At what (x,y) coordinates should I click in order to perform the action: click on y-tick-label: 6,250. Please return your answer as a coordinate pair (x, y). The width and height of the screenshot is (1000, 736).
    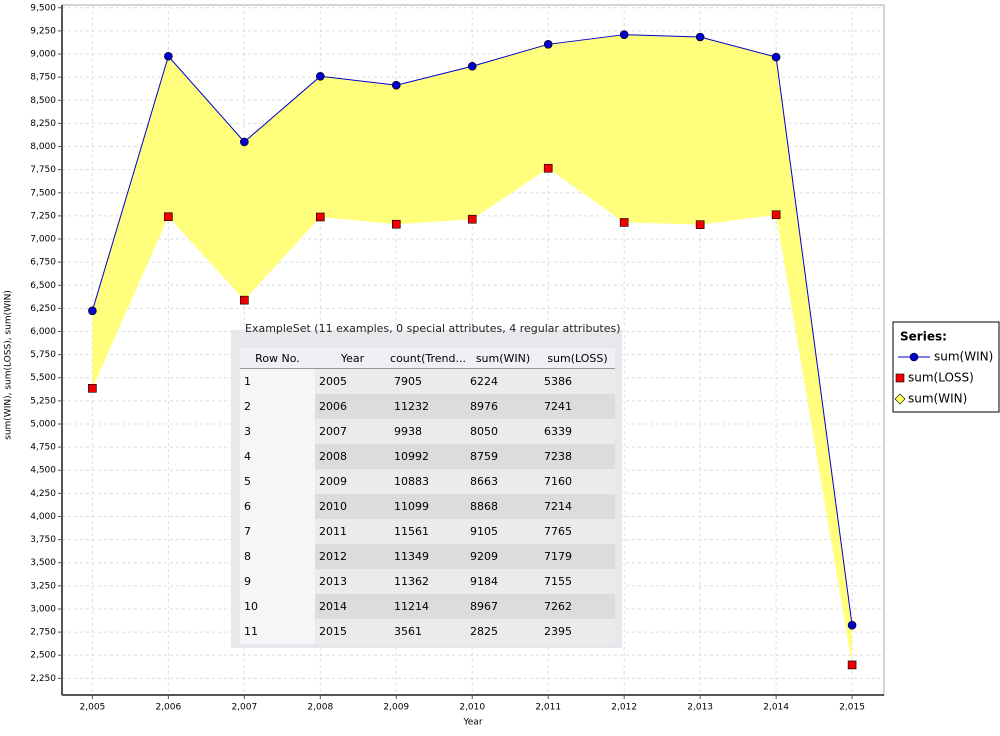
    Looking at the image, I should click on (43, 309).